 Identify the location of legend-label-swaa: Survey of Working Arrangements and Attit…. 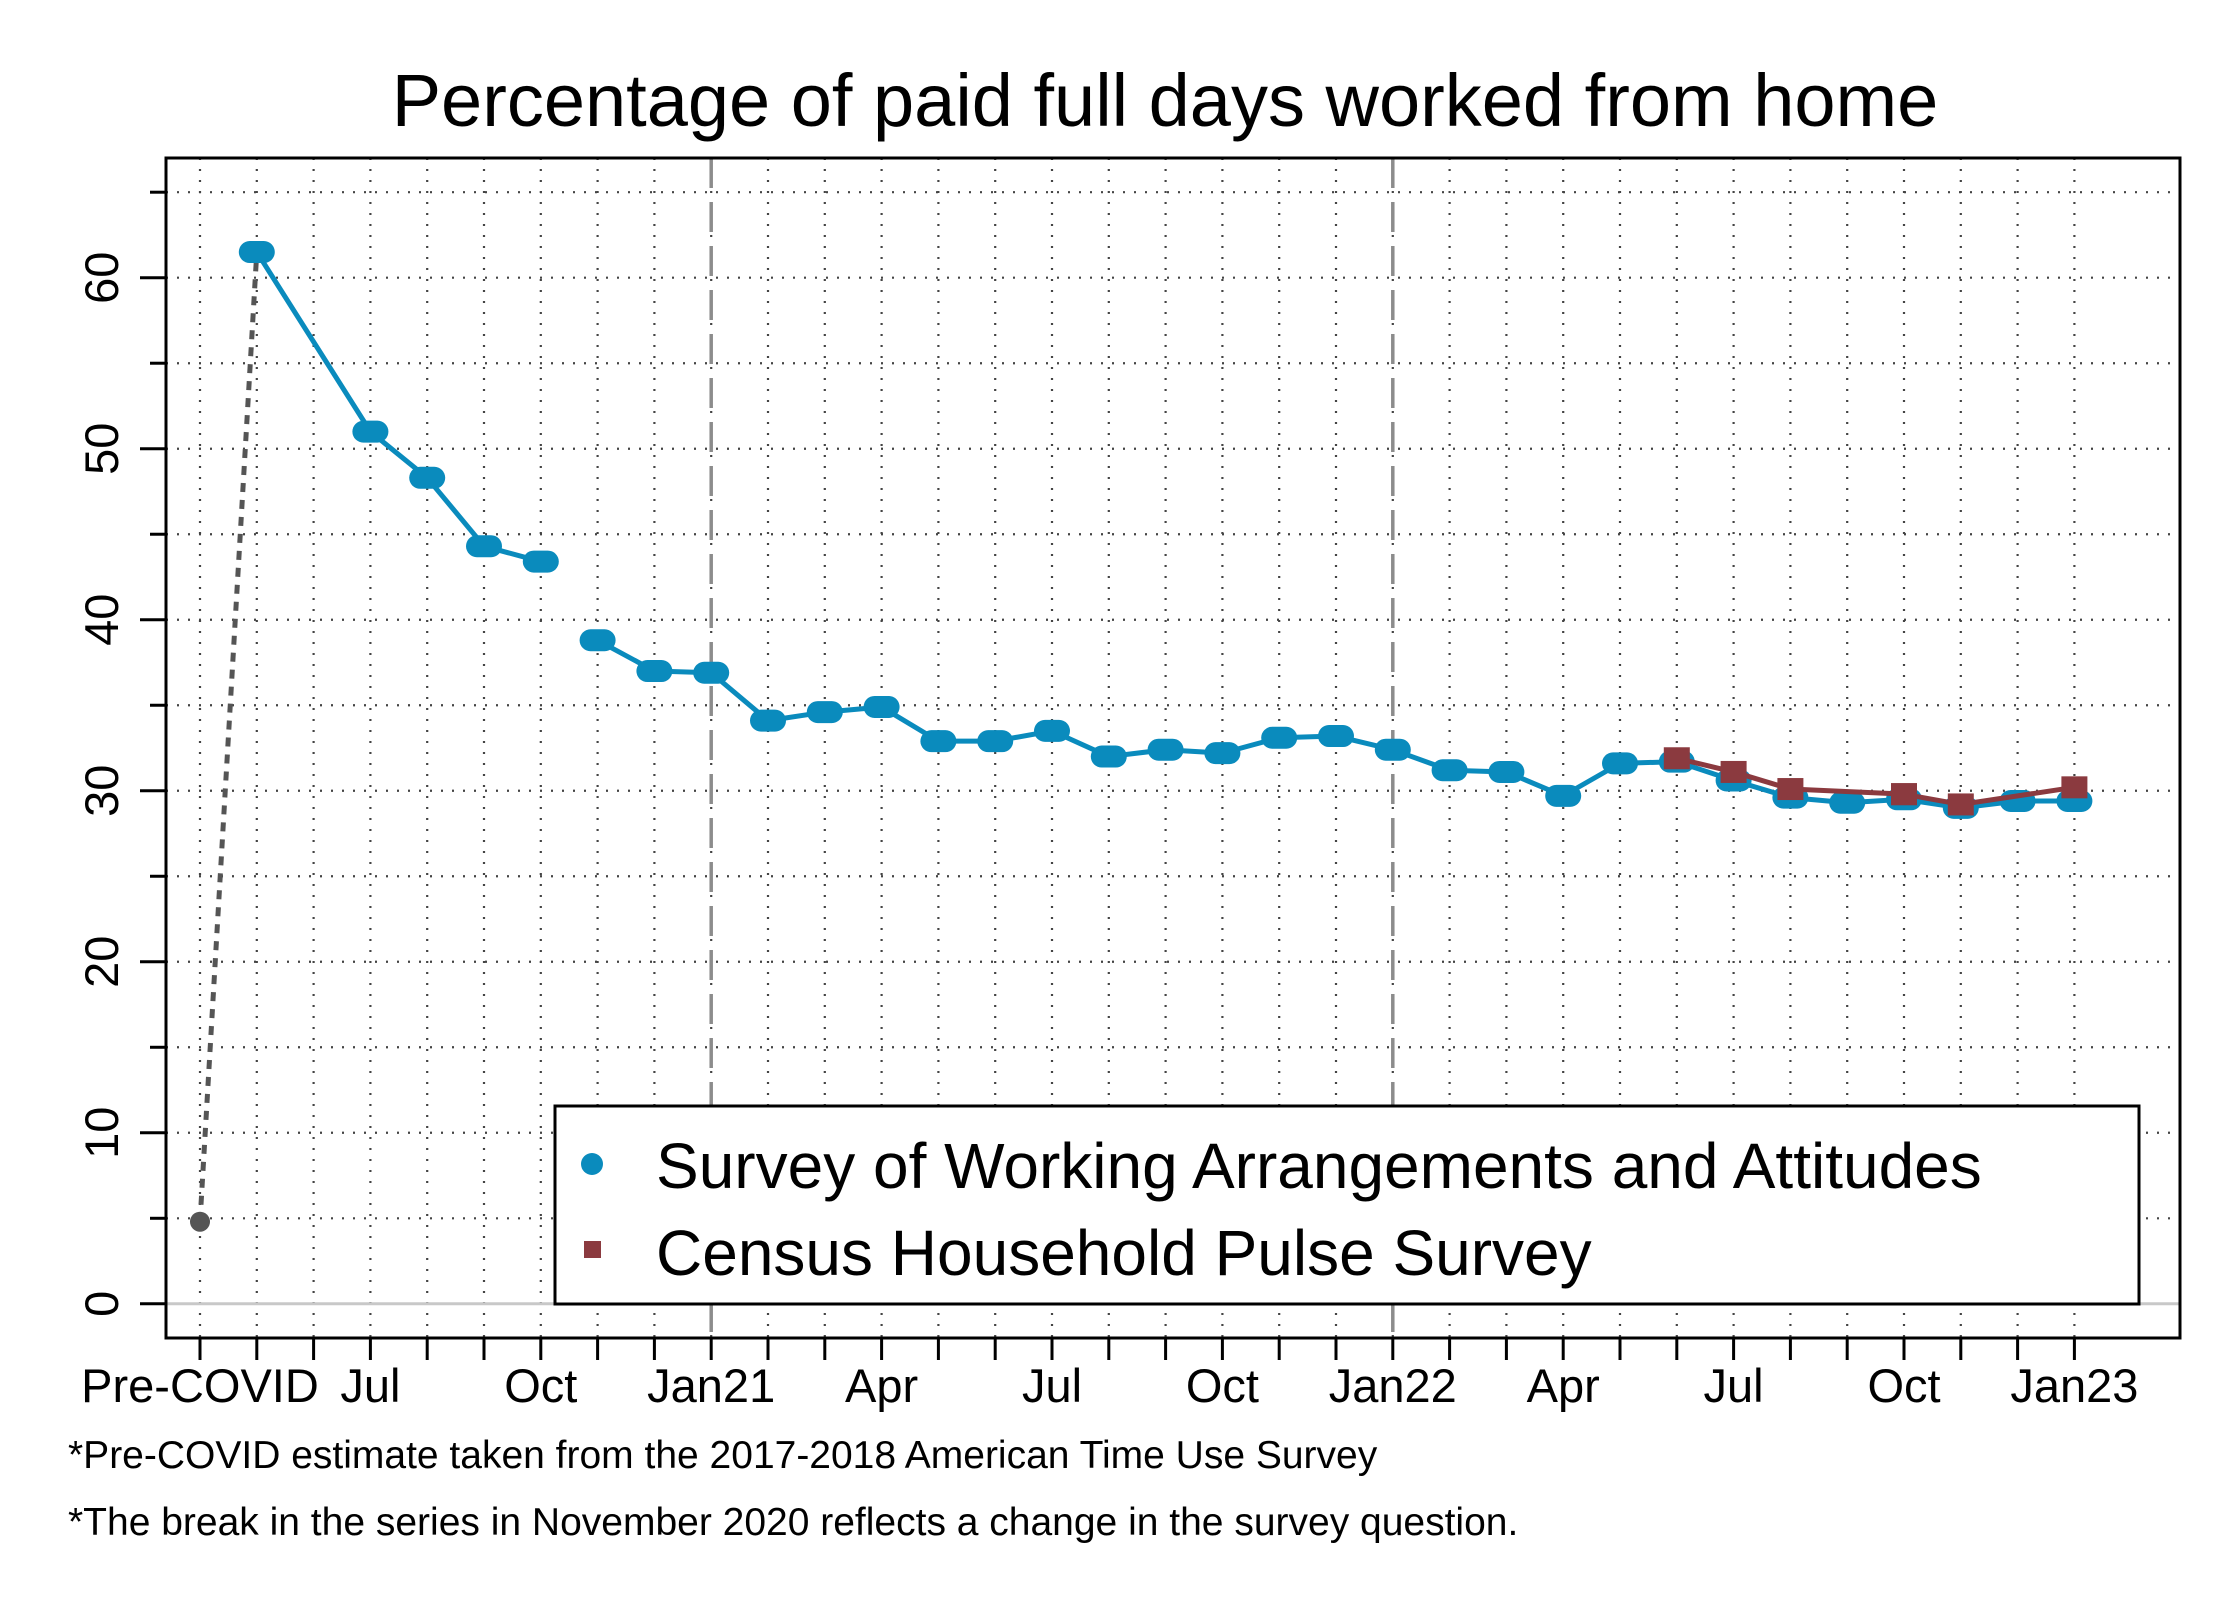
(1319, 1166).